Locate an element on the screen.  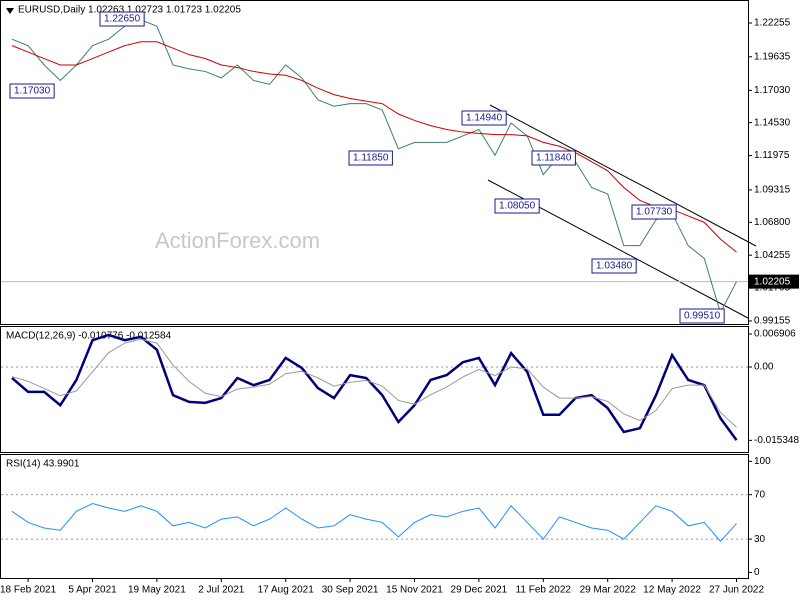
y-tick-label: 1.22255 is located at coordinates (772, 23).